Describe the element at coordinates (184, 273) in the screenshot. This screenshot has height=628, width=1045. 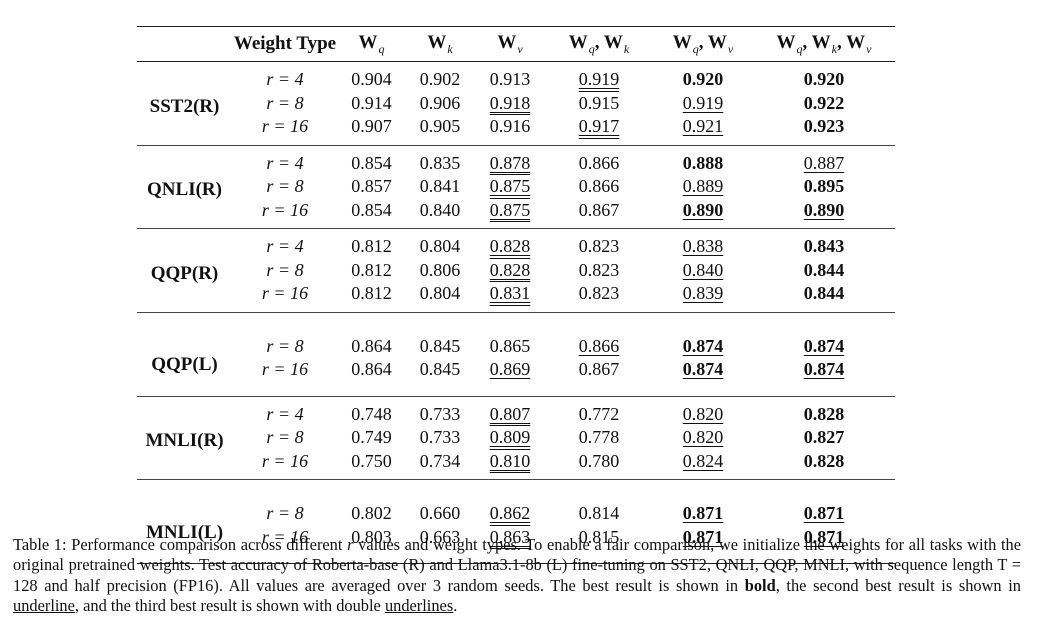
I see `task-label: QQP(R)` at that location.